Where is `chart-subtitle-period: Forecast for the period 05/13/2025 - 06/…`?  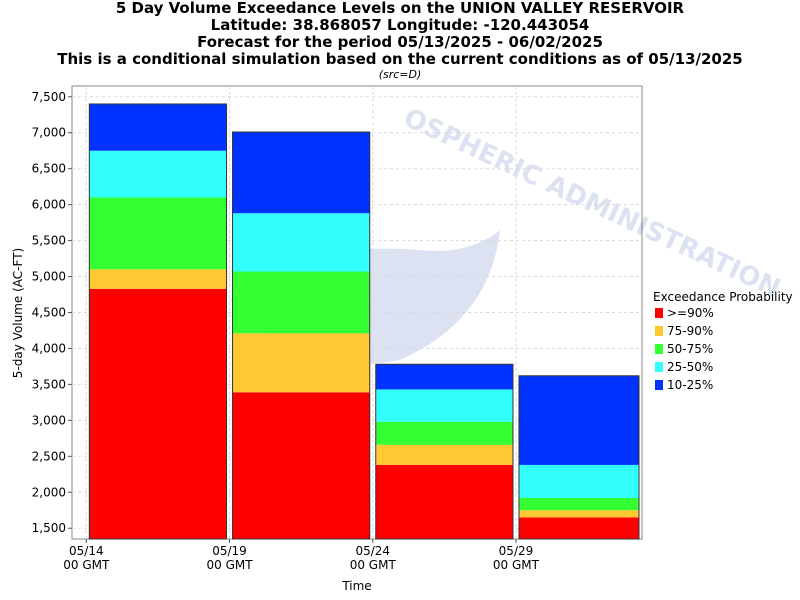 chart-subtitle-period: Forecast for the period 05/13/2025 - 06/… is located at coordinates (400, 42).